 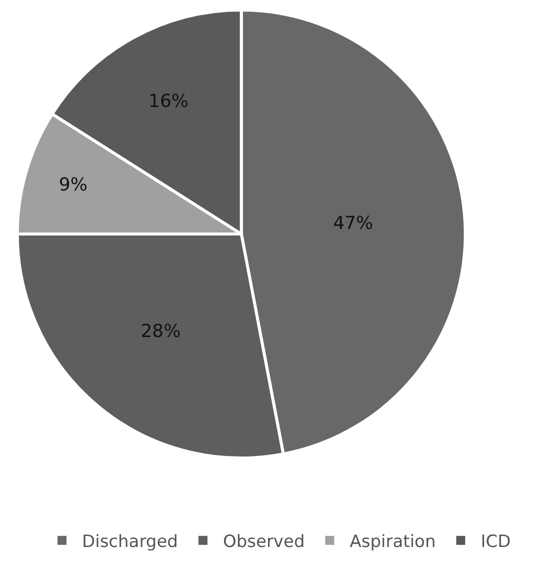 I want to click on legend-label: Aspiration, so click(x=393, y=542).